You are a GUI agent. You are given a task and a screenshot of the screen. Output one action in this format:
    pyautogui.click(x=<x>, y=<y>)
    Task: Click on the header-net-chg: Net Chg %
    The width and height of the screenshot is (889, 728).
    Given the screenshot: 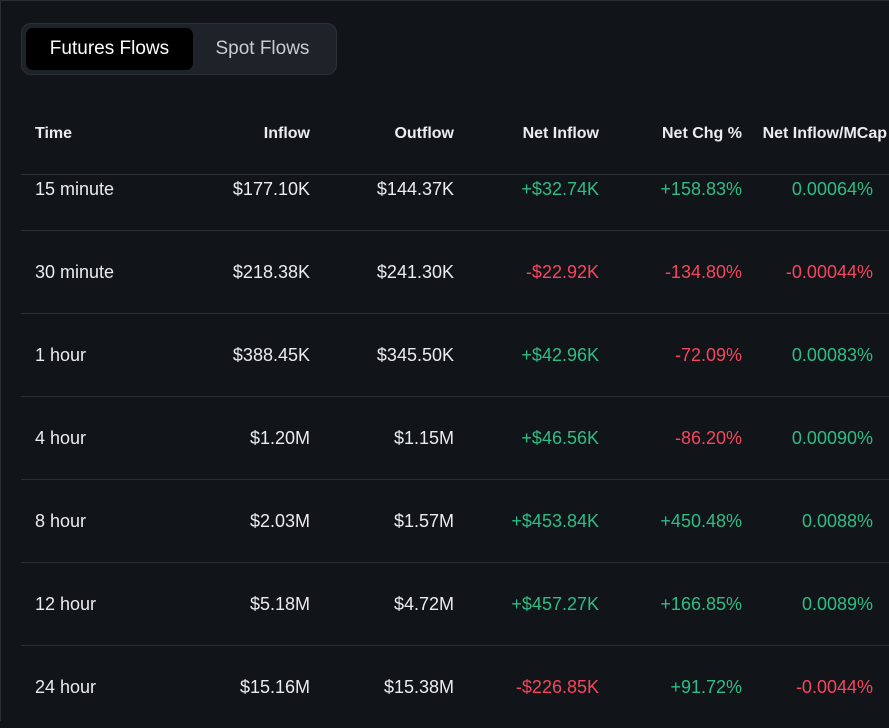 What is the action you would take?
    pyautogui.click(x=702, y=133)
    